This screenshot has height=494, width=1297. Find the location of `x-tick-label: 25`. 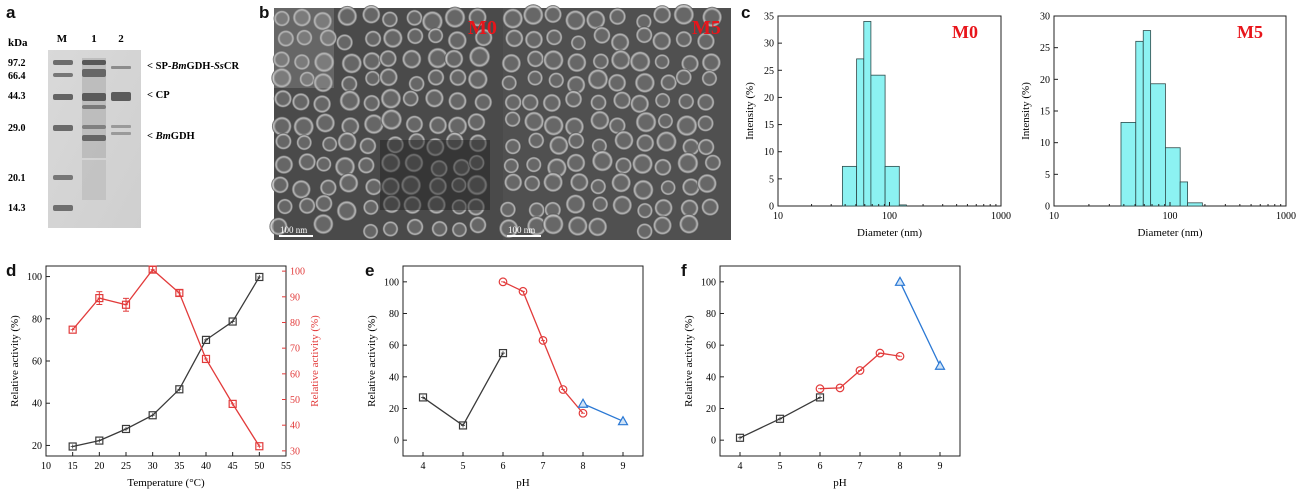

x-tick-label: 25 is located at coordinates (126, 466).